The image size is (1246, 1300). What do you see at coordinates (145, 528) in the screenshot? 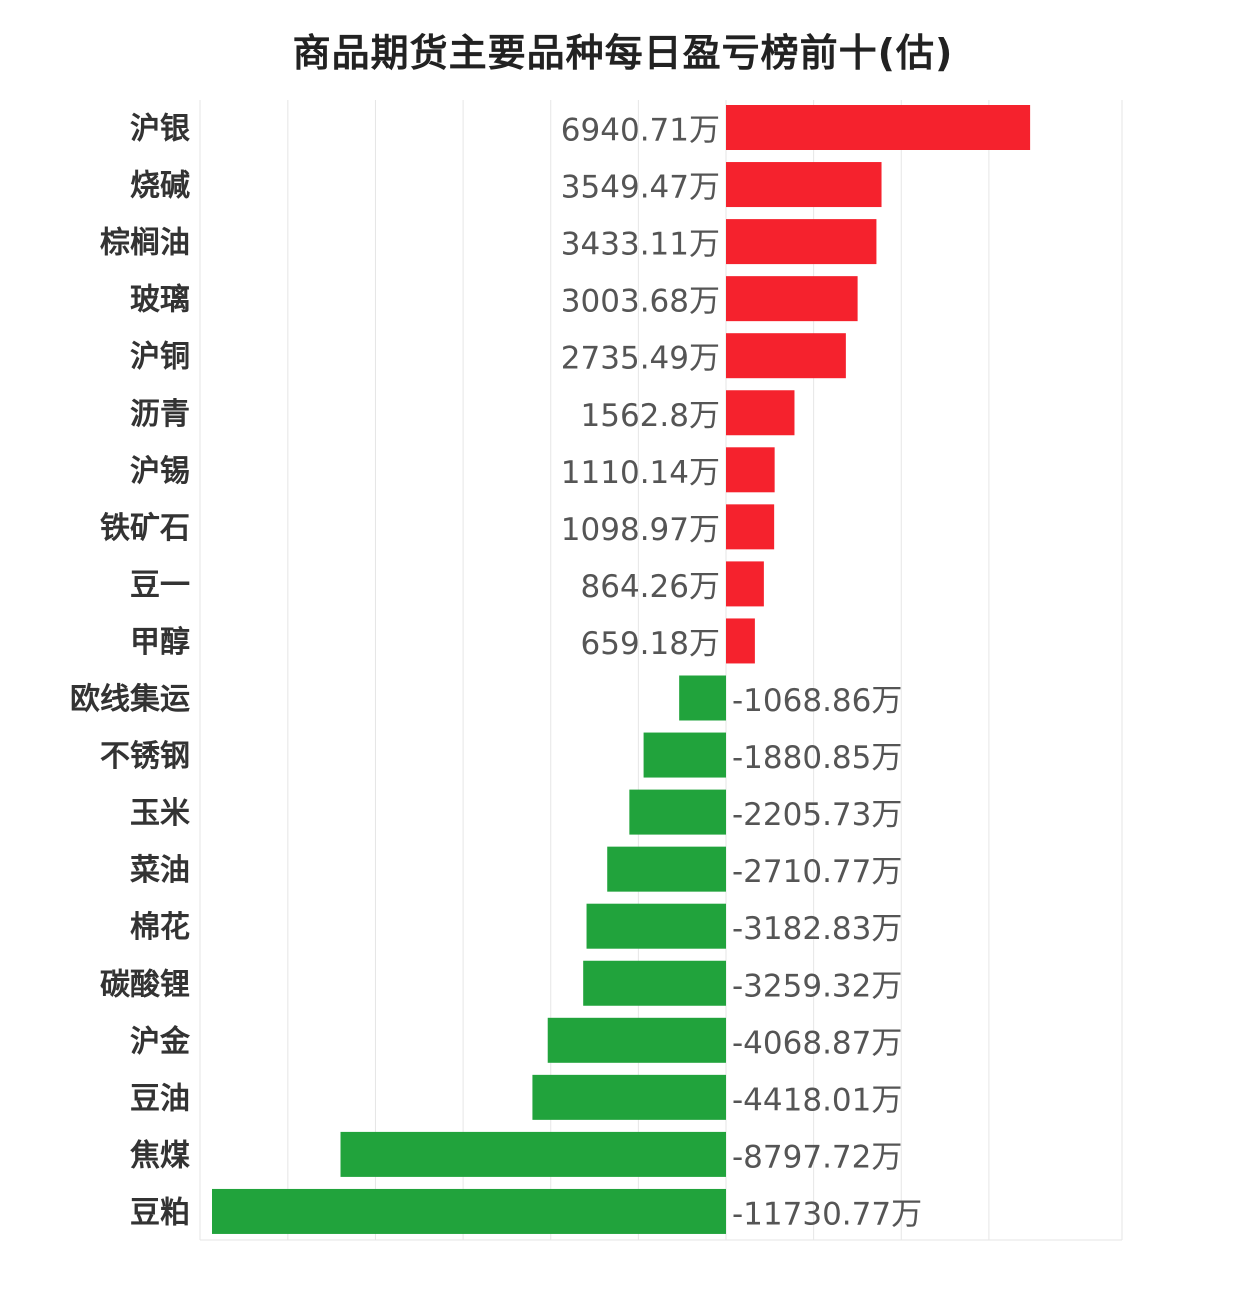
I see `category-label: 铁矿石` at bounding box center [145, 528].